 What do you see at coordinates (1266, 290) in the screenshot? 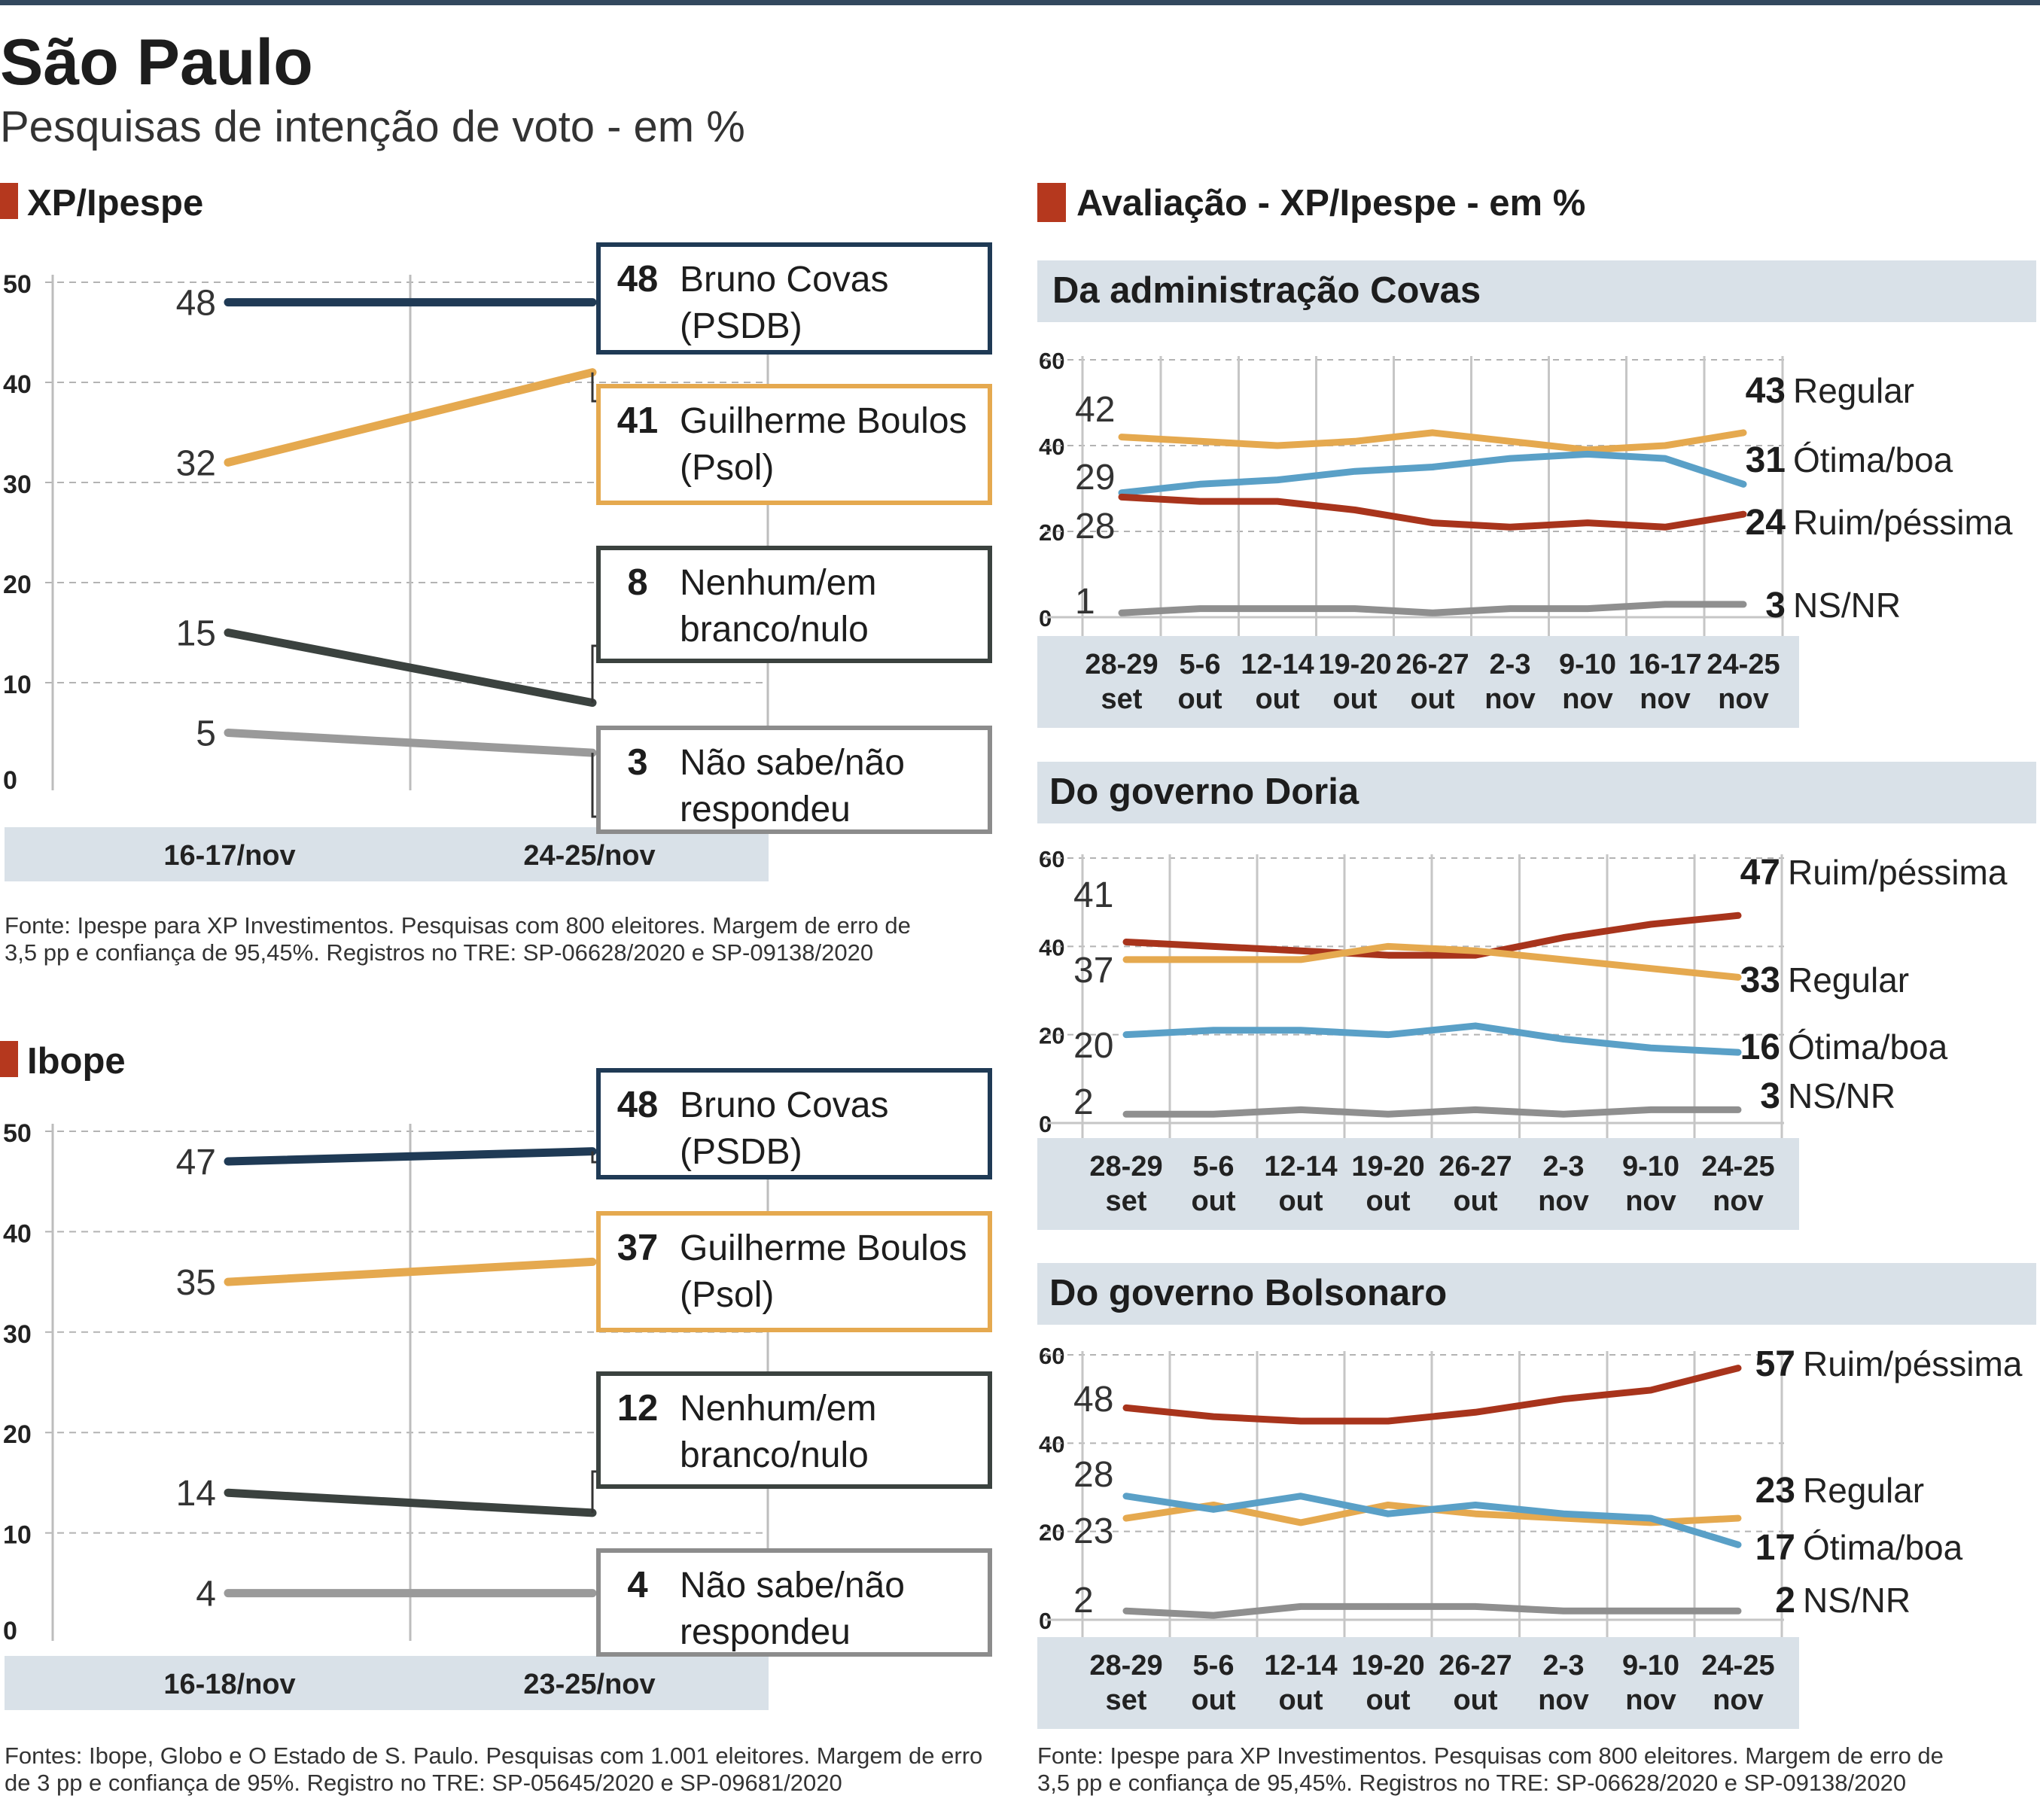
I see `chart-title-covas: Da administração Covas` at bounding box center [1266, 290].